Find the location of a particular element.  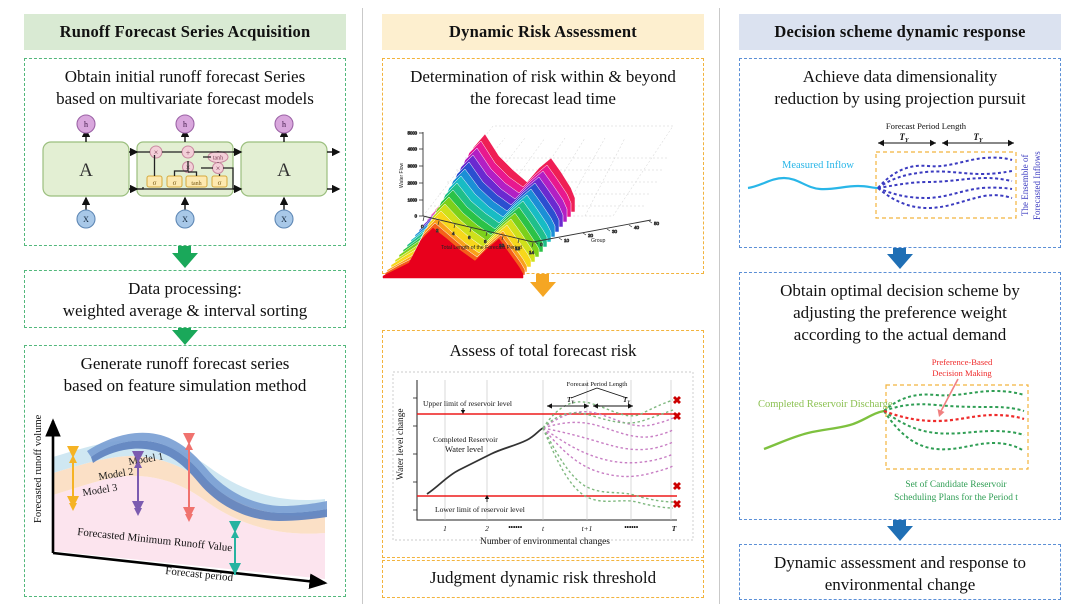

svg-text: 4 is located at coordinates (453, 233).